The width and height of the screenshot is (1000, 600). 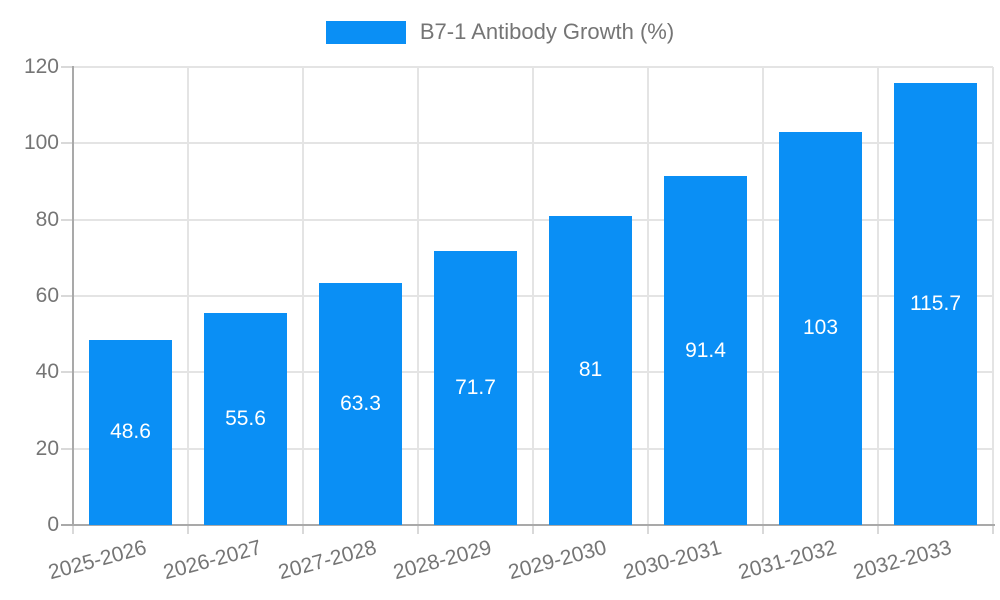 What do you see at coordinates (47, 295) in the screenshot?
I see `y-tick-label: 60` at bounding box center [47, 295].